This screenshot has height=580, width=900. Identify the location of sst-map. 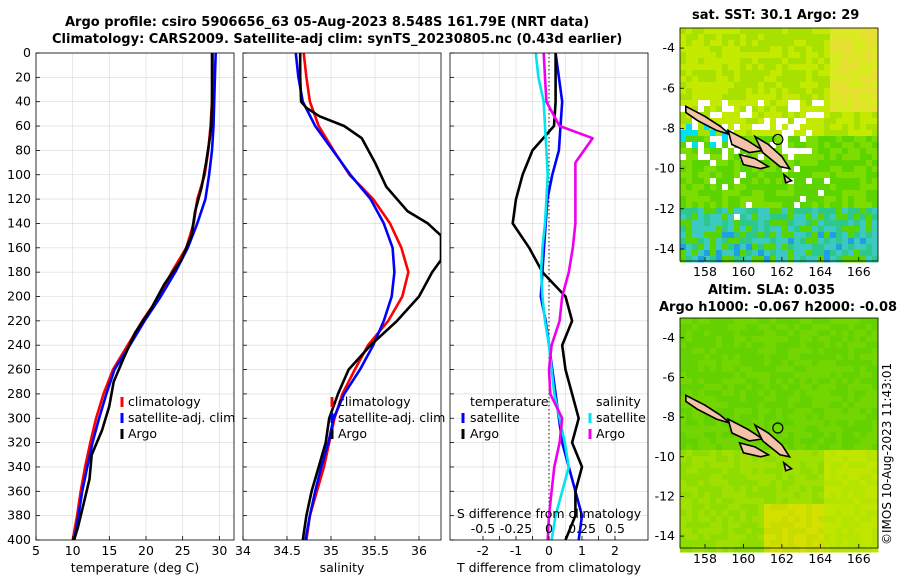
(779, 145).